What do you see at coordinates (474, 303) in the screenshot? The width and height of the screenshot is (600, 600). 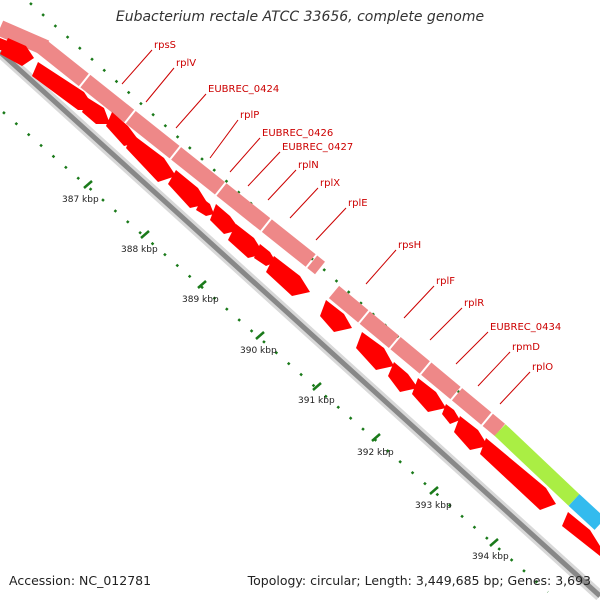 I see `gene-label: rplR` at bounding box center [474, 303].